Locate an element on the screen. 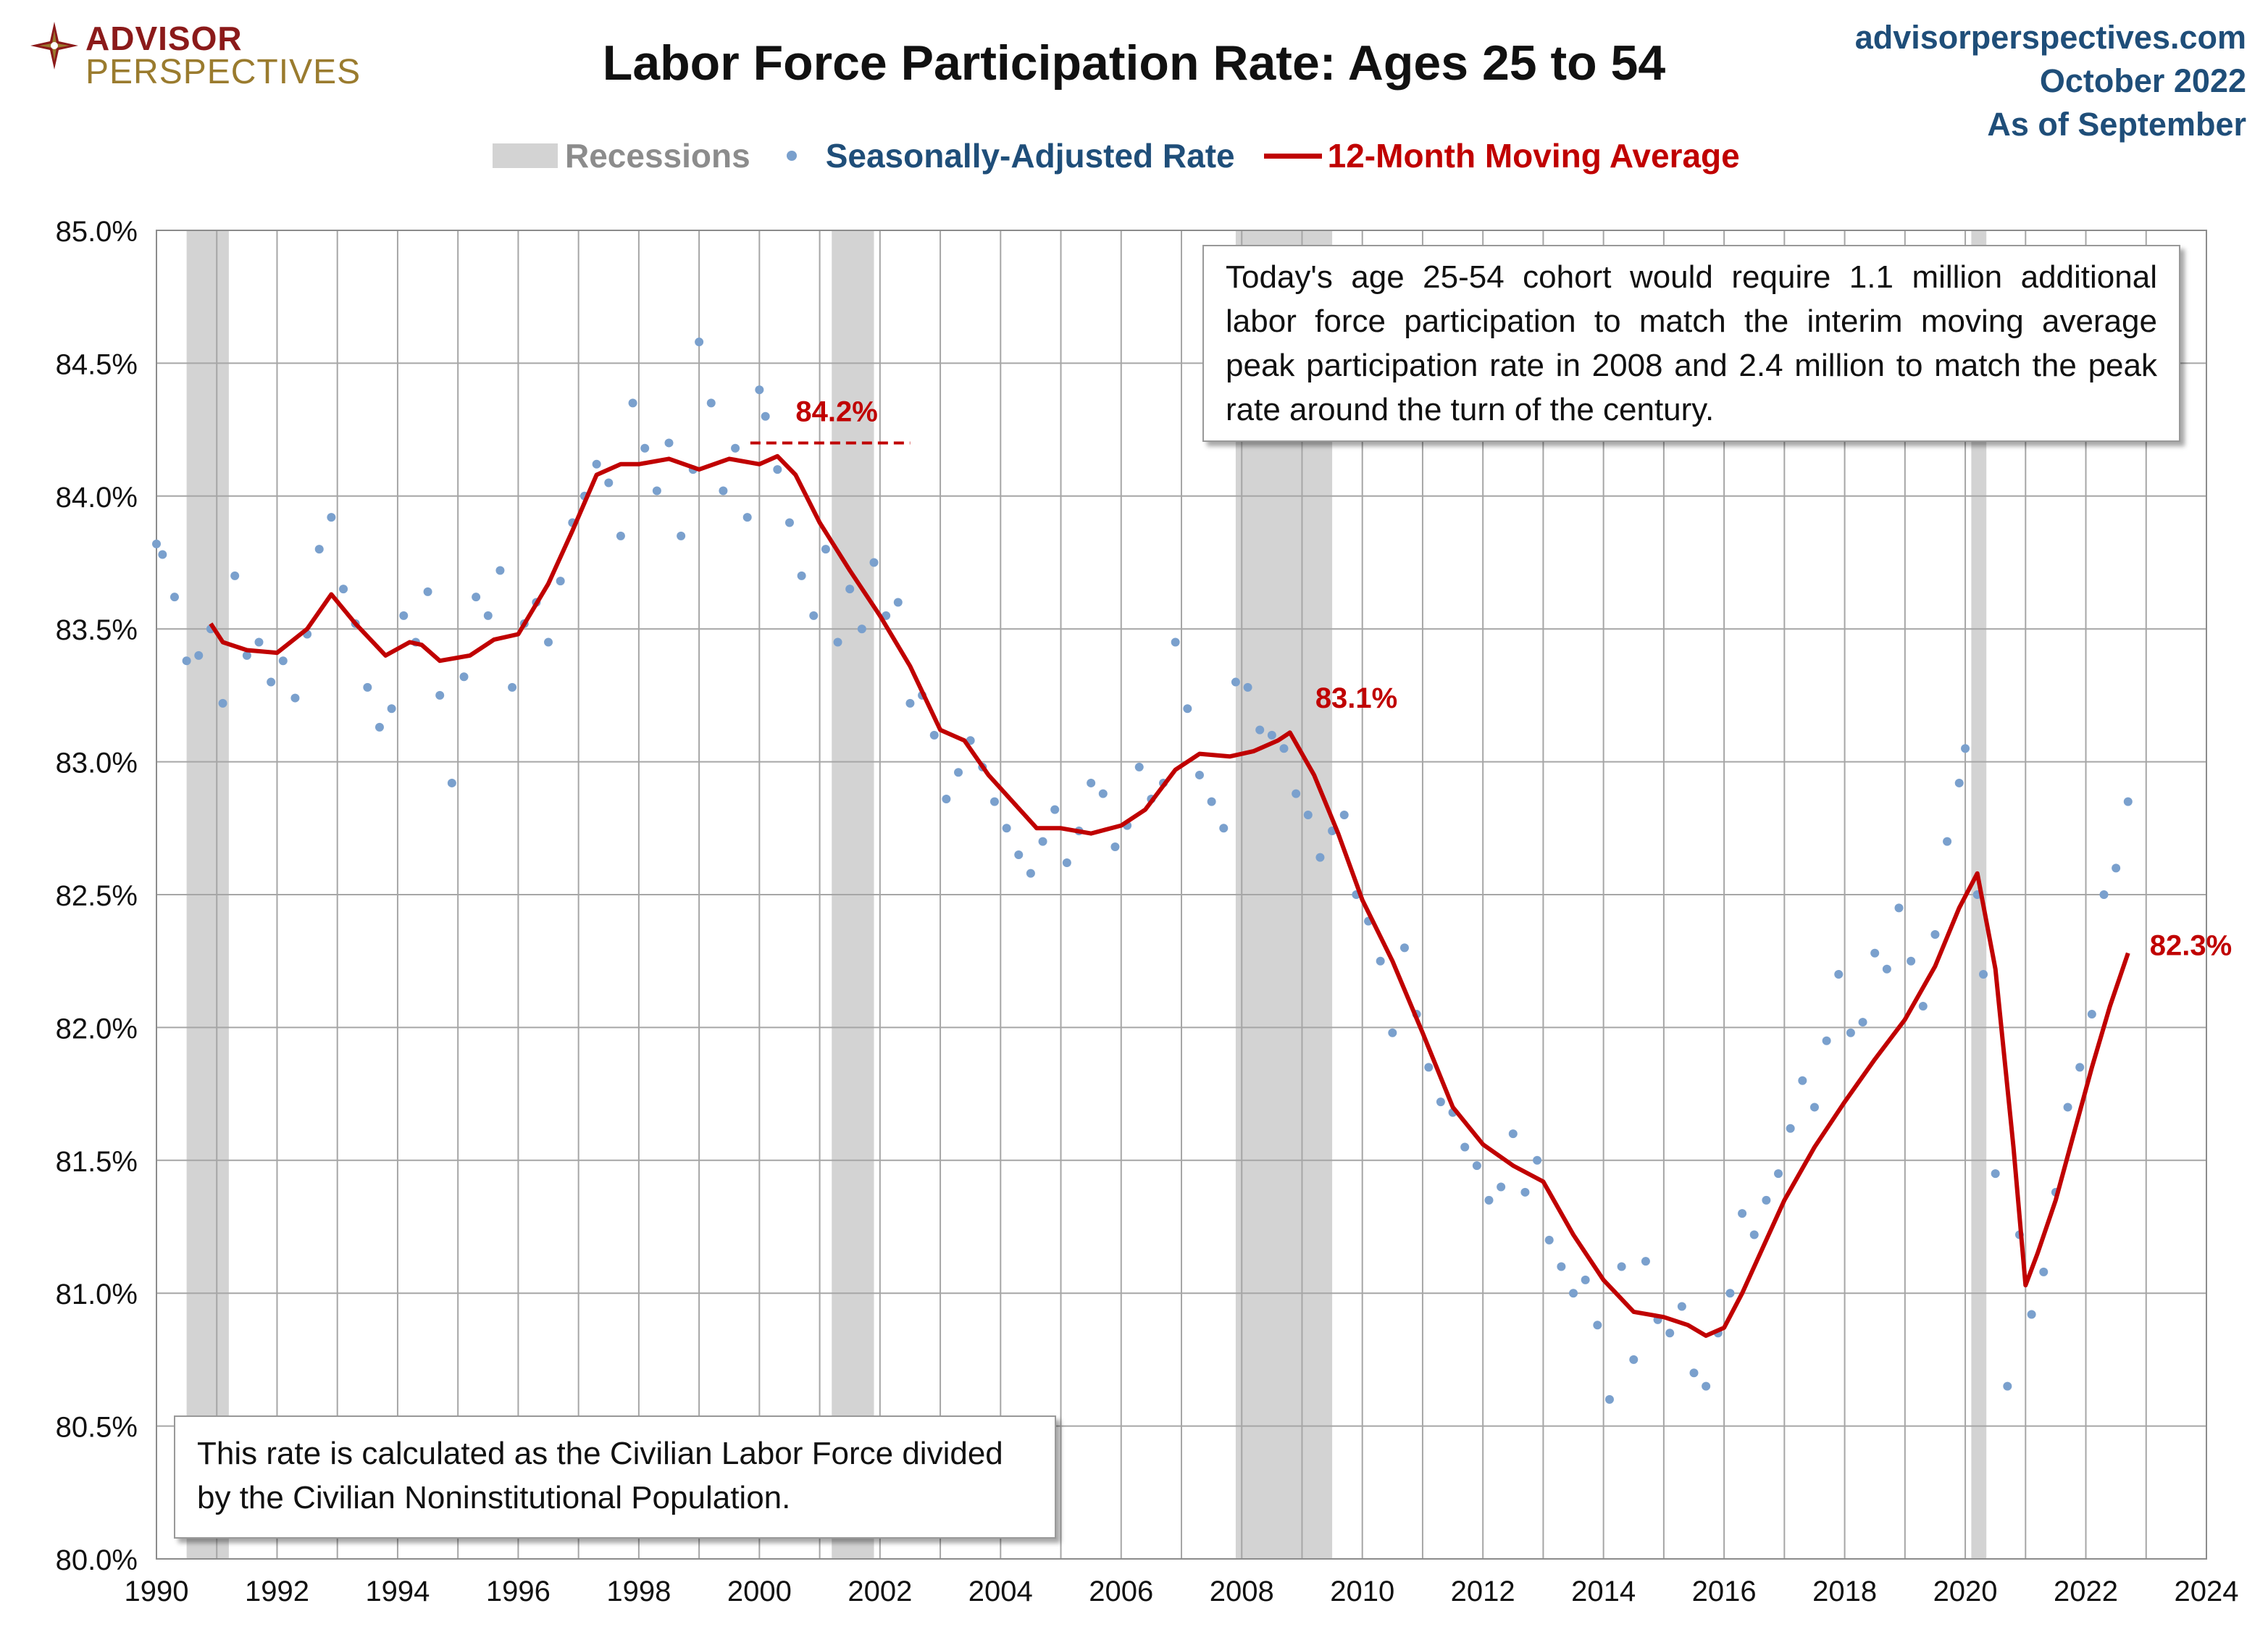 The width and height of the screenshot is (2268, 1648). x-tick-label: 2020 is located at coordinates (1966, 1591).